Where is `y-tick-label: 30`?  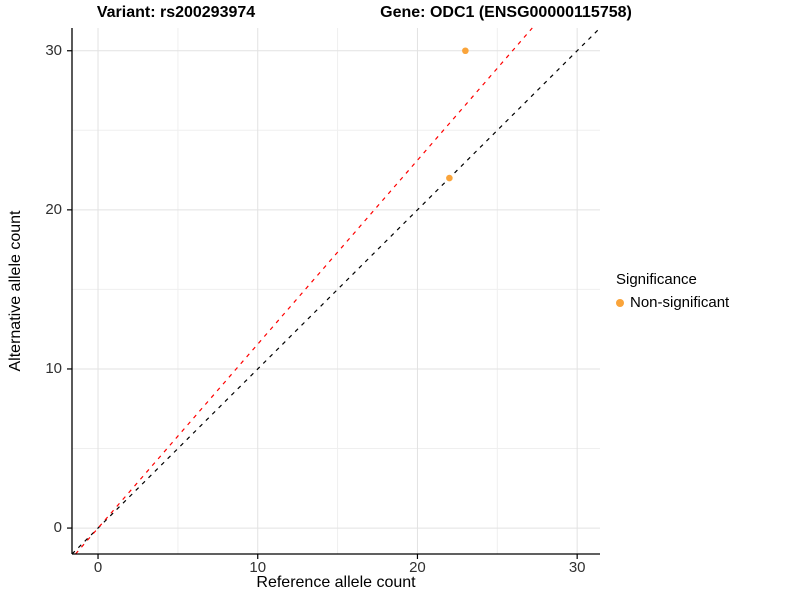 y-tick-label: 30 is located at coordinates (53, 50).